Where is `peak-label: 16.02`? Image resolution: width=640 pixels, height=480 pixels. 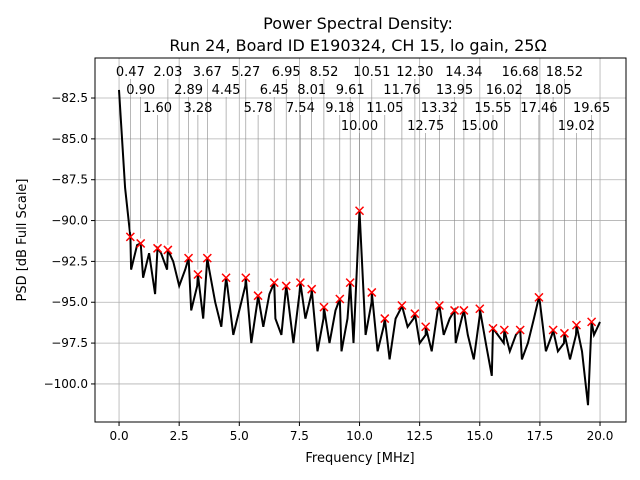
peak-label: 16.02 is located at coordinates (504, 90).